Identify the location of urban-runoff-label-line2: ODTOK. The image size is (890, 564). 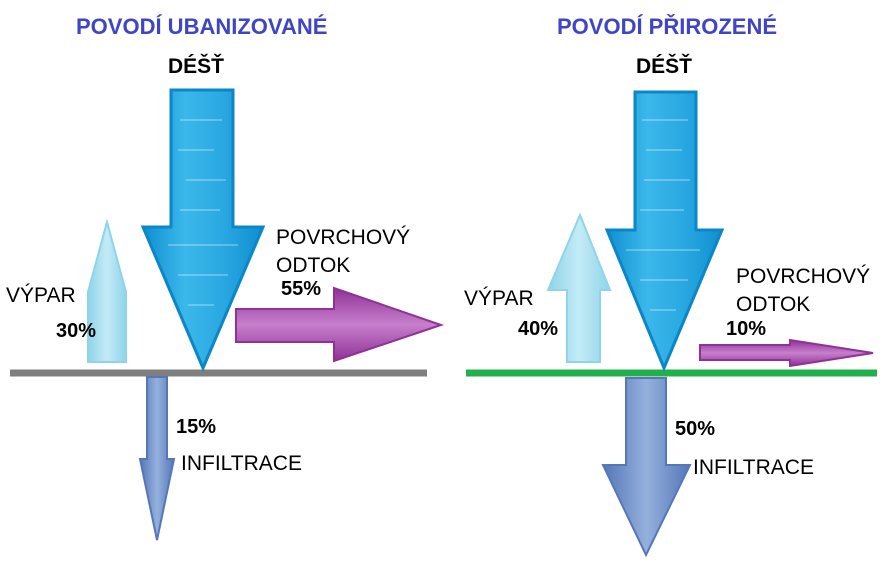
(313, 265).